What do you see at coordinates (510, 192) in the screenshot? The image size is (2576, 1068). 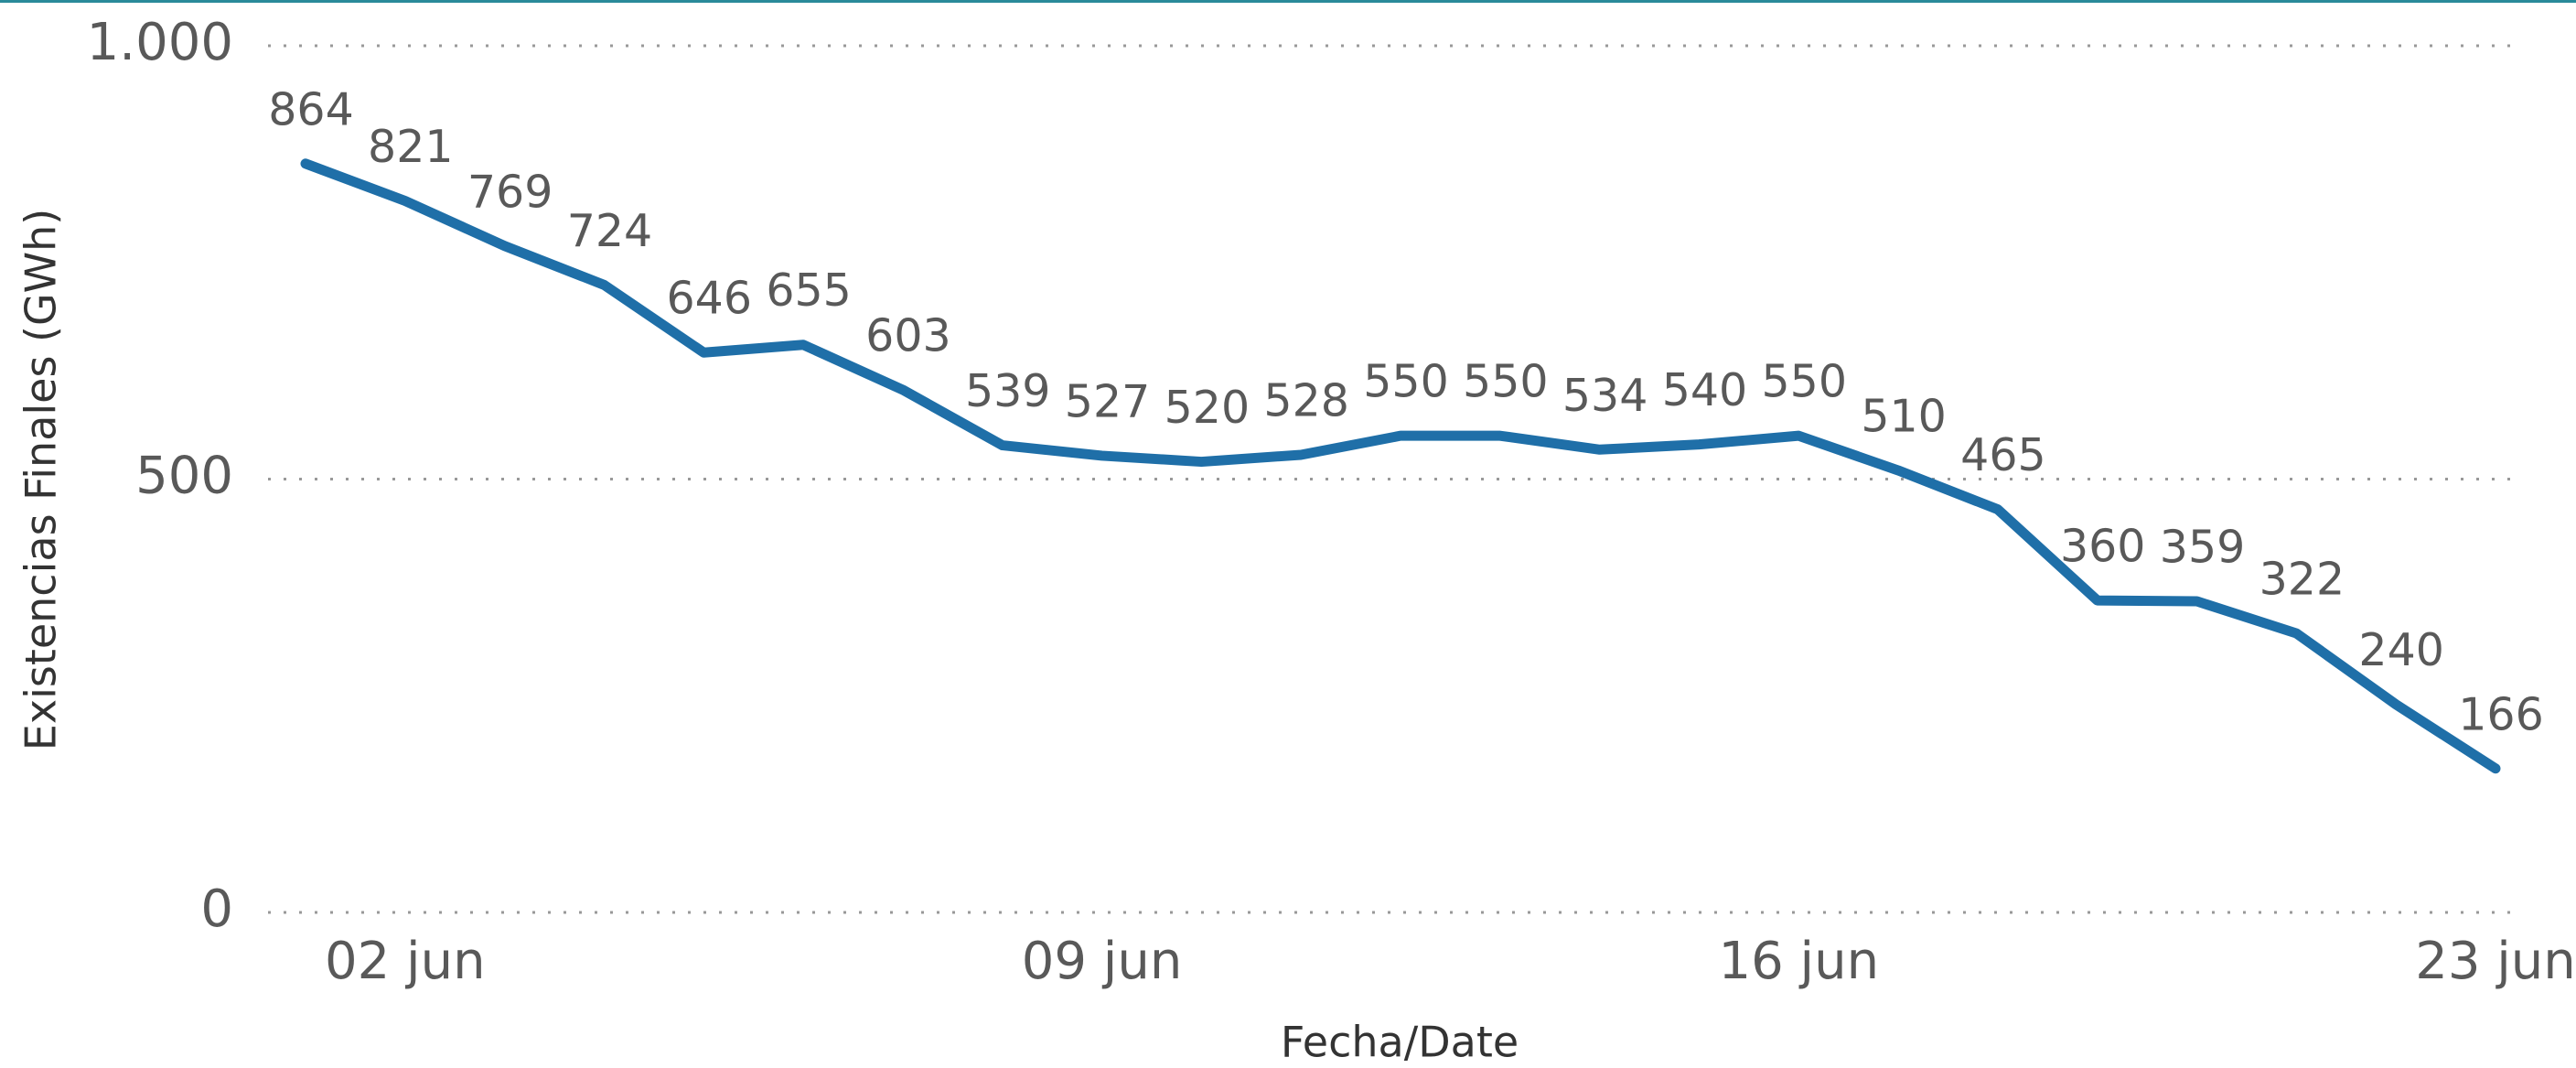 I see `data-label: 769` at bounding box center [510, 192].